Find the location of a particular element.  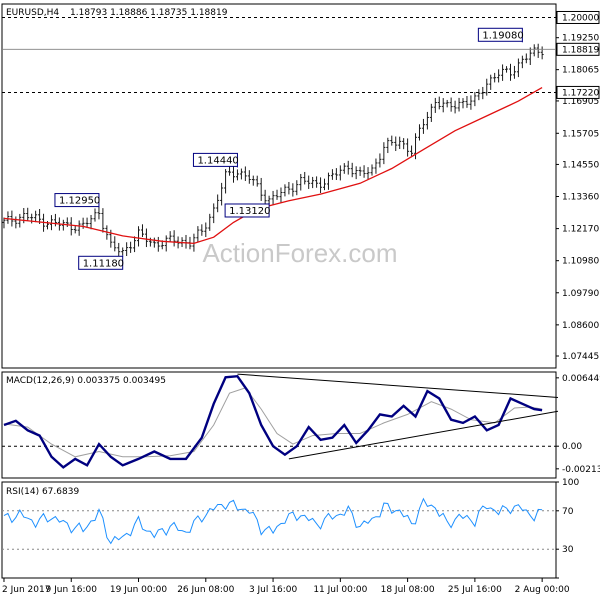

macd-tick-label: 0.006449 is located at coordinates (581, 379).